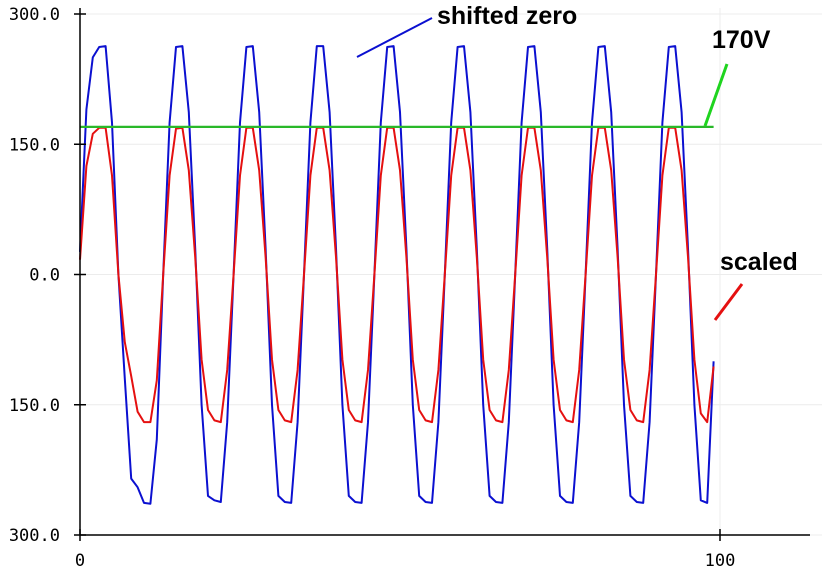 The image size is (824, 574). I want to click on x-tick-label-0: 0, so click(80, 561).